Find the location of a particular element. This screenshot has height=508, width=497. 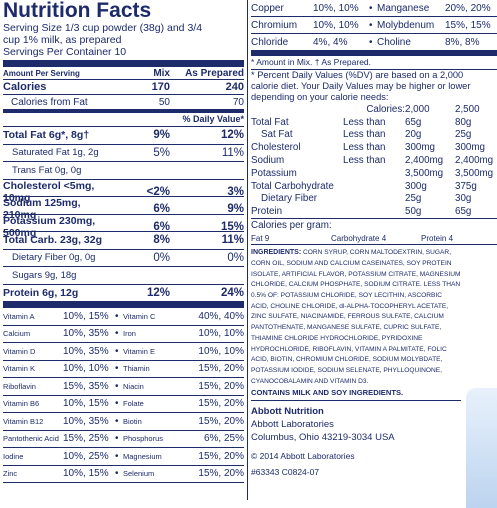

dv-value: 30g is located at coordinates (463, 199).